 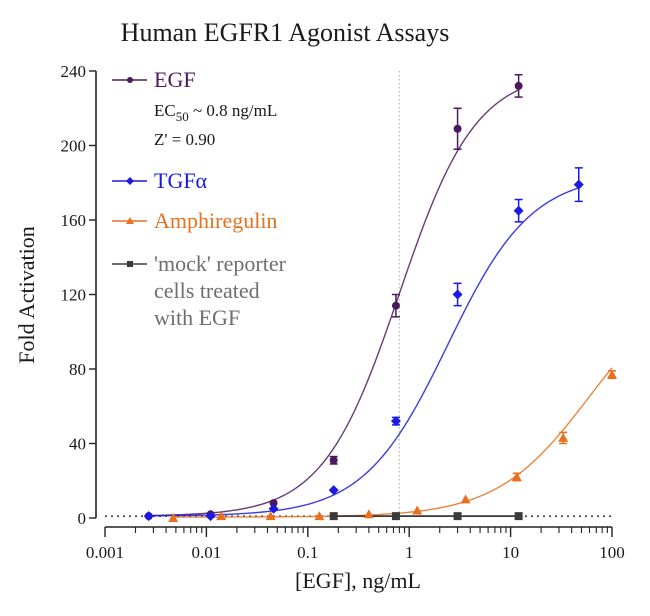 What do you see at coordinates (612, 552) in the screenshot?
I see `x-tick-label: 100` at bounding box center [612, 552].